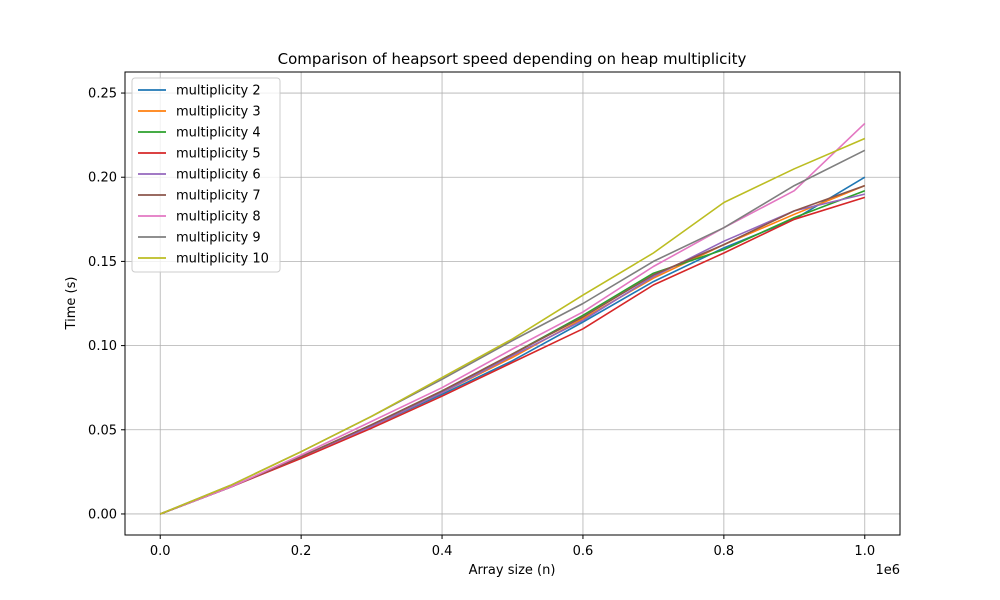 The width and height of the screenshot is (1000, 600). I want to click on x-tick-label: 0.0, so click(160, 551).